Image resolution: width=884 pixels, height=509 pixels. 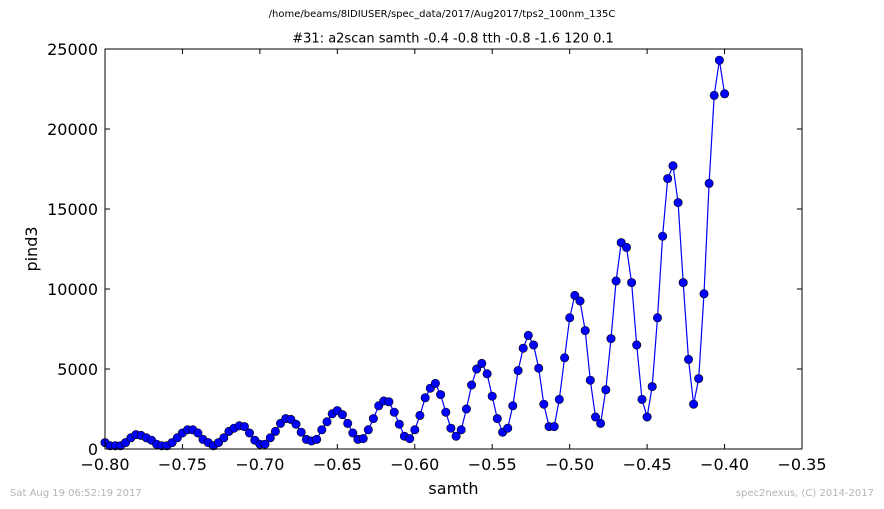 I want to click on x-tick-label: −0.70, so click(x=259, y=464).